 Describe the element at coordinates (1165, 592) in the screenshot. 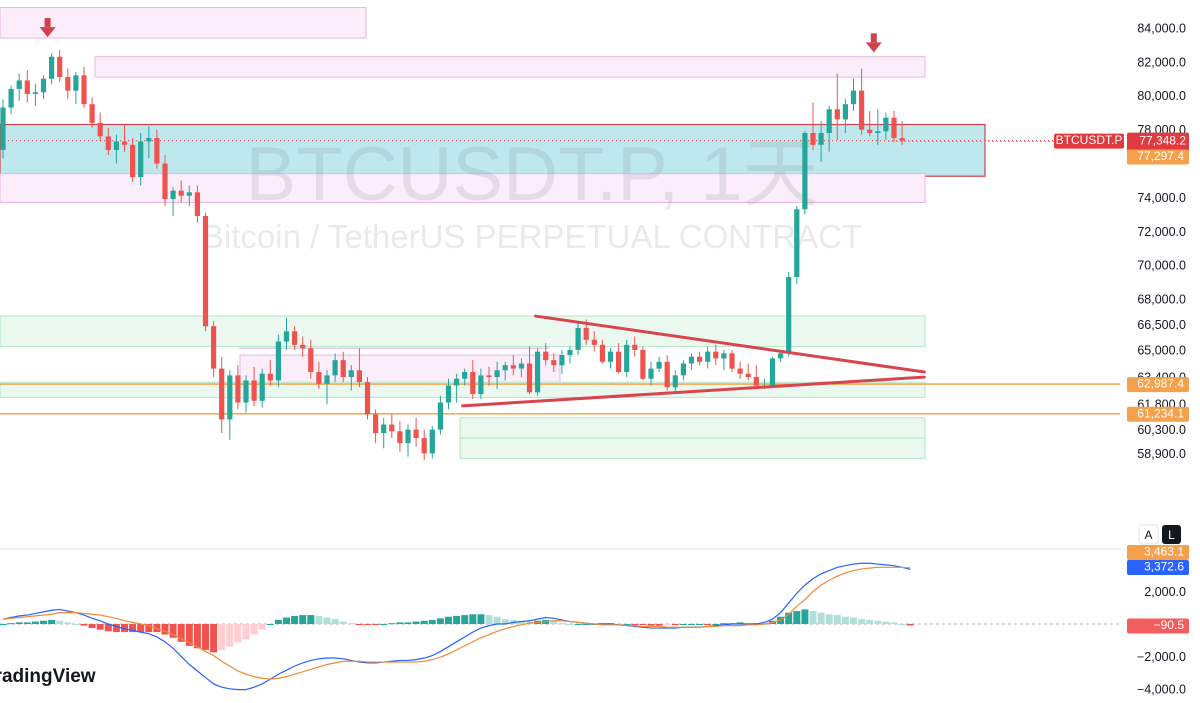

I see `macd-tick-label: 2,000.0` at that location.